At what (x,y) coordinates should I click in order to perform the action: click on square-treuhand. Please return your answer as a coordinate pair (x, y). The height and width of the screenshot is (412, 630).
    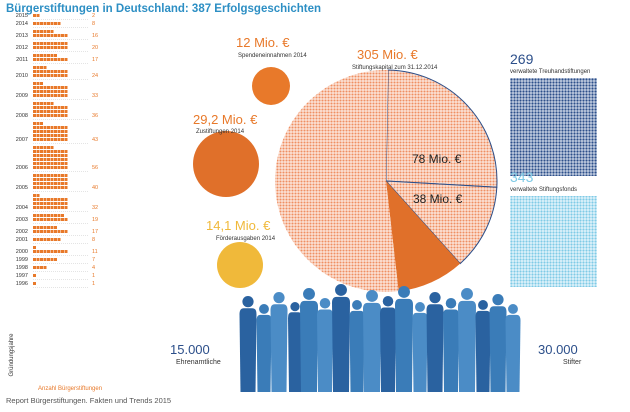
    Looking at the image, I should click on (553, 127).